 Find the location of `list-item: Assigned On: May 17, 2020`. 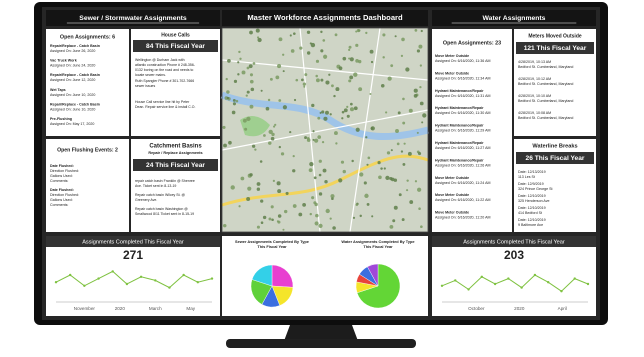

list-item: Assigned On: May 17, 2020 is located at coordinates (72, 124).